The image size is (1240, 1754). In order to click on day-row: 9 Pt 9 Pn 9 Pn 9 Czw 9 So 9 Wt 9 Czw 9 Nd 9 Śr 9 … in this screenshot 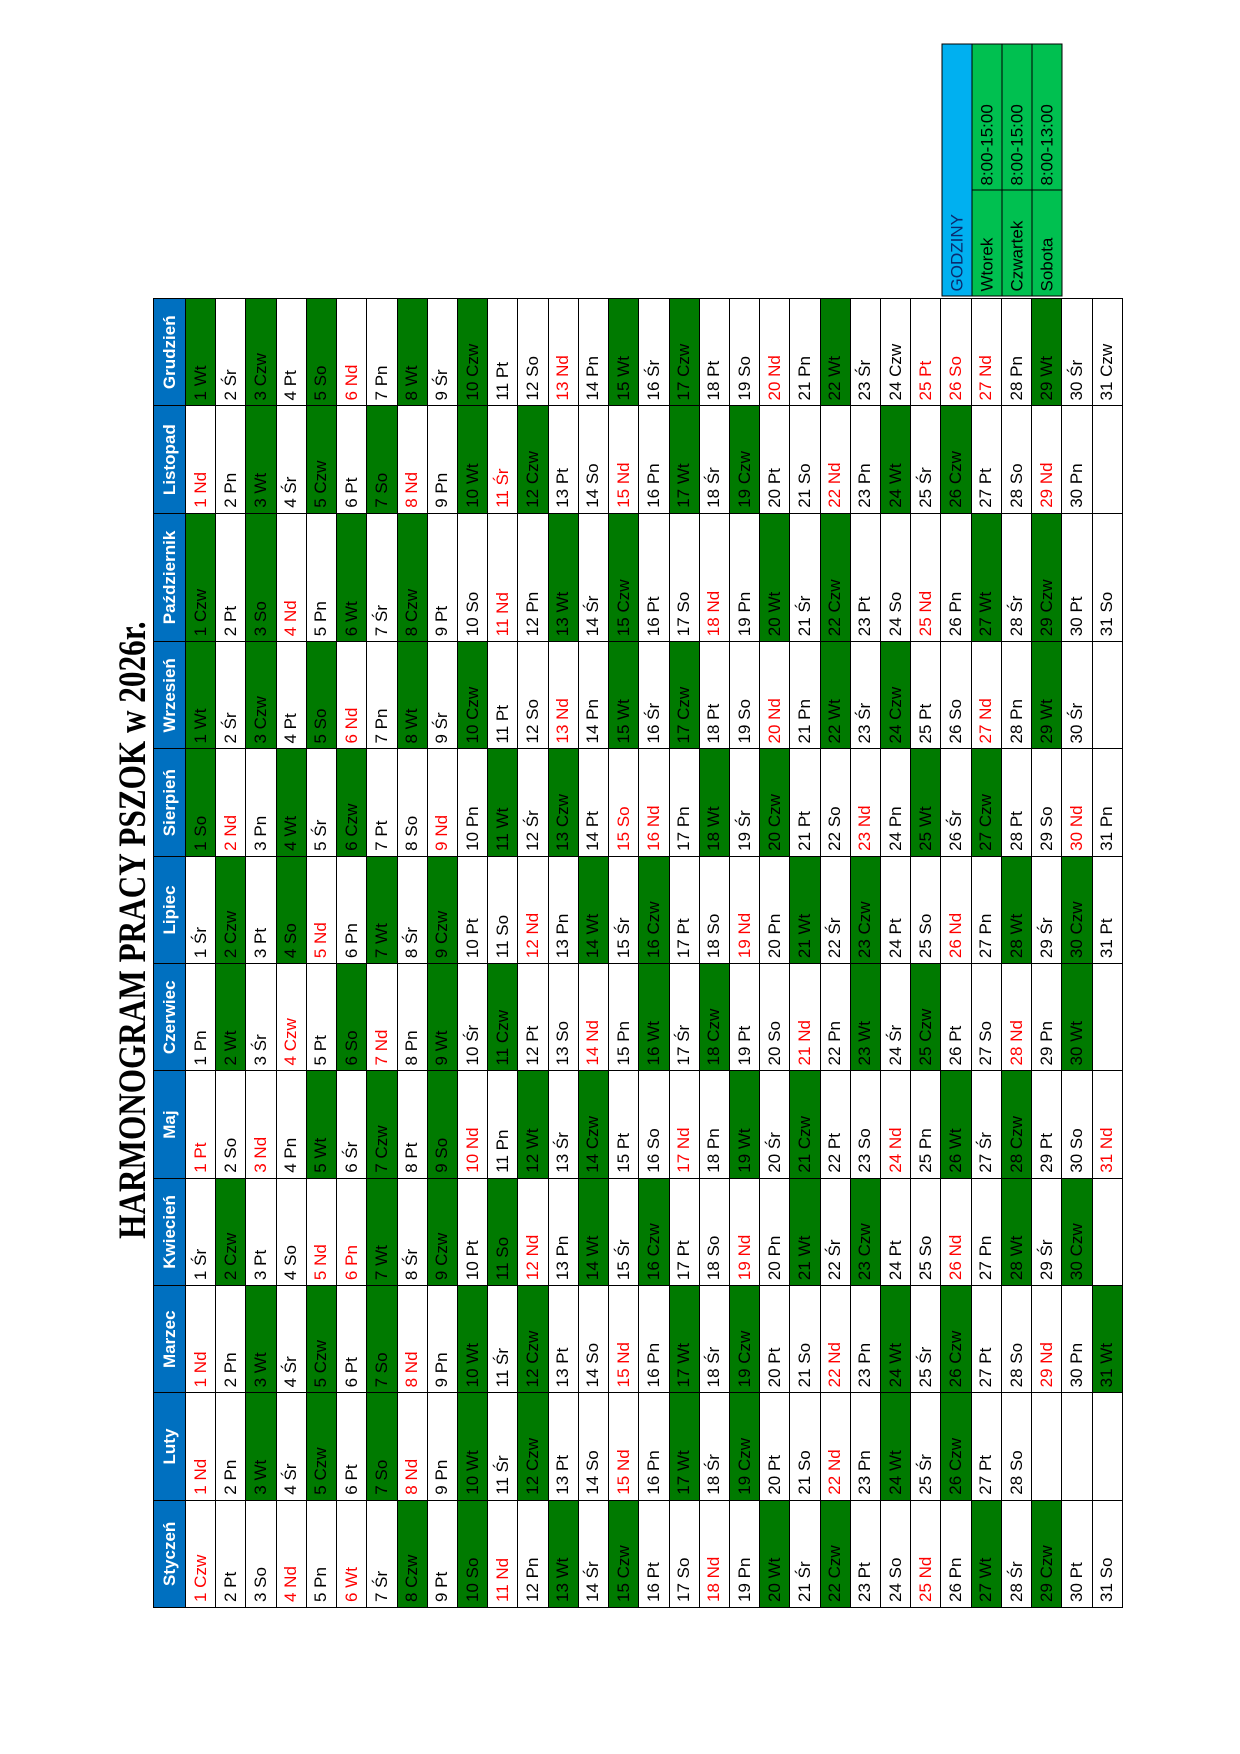, I will do `click(442, 953)`.